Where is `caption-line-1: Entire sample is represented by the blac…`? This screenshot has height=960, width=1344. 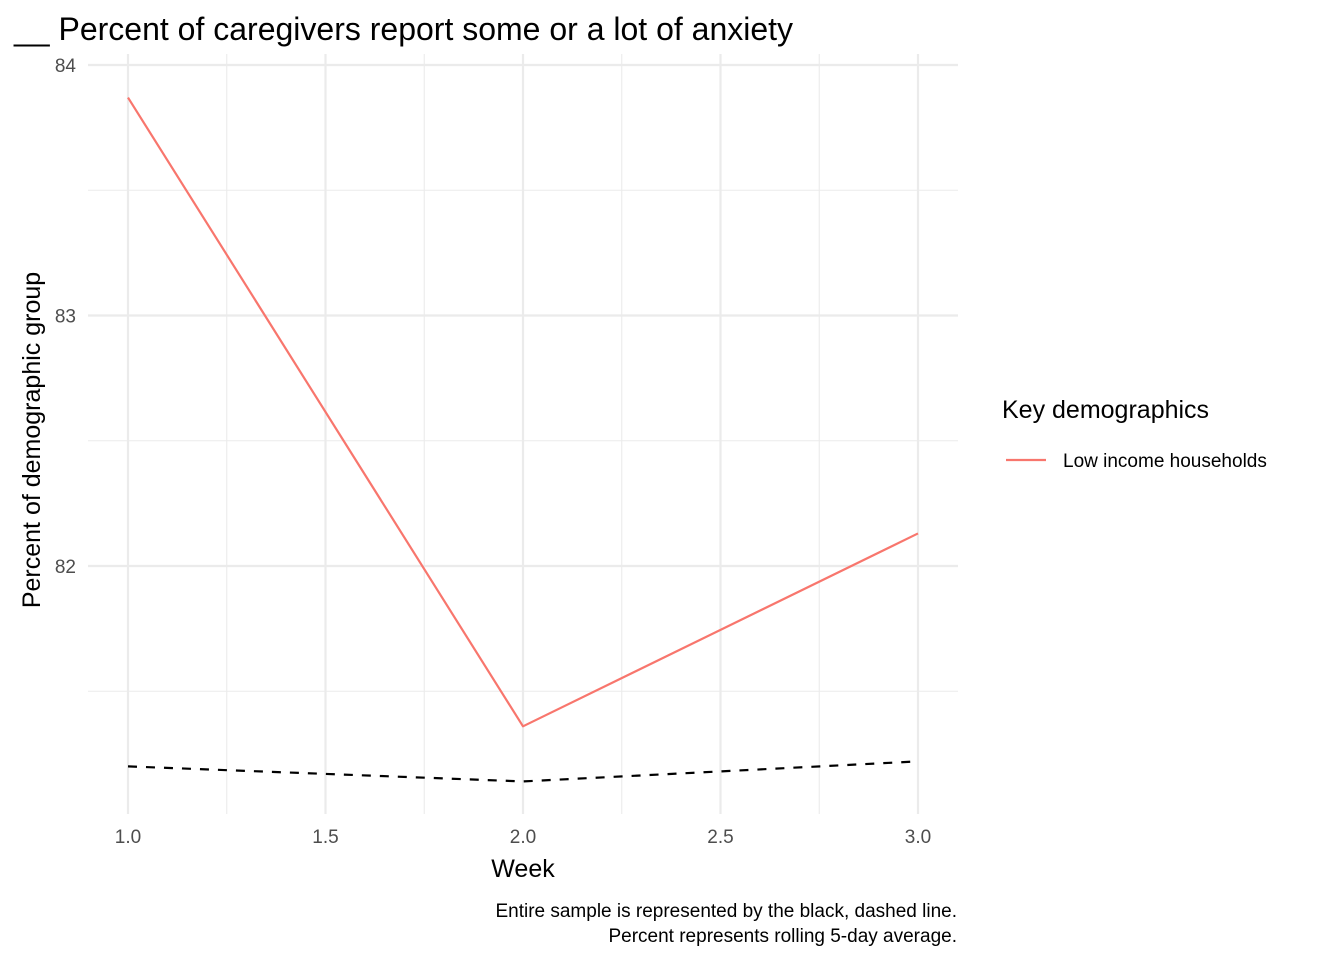
caption-line-1: Entire sample is represented by the blac… is located at coordinates (726, 911).